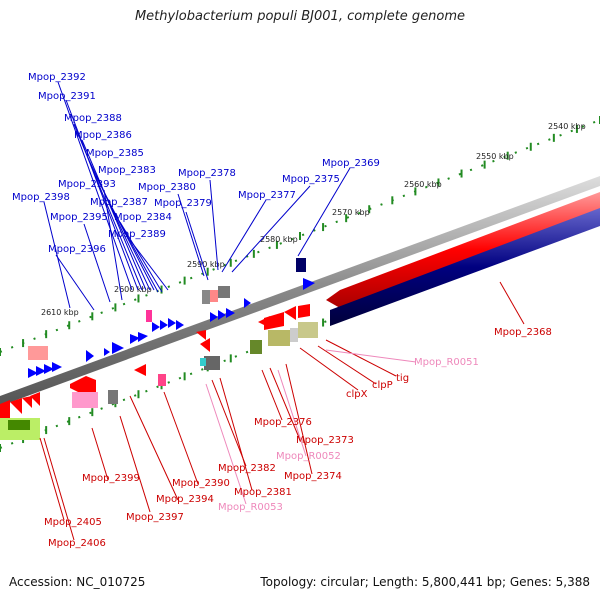  Describe the element at coordinates (357, 394) in the screenshot. I see `gene-label: clpX` at that location.